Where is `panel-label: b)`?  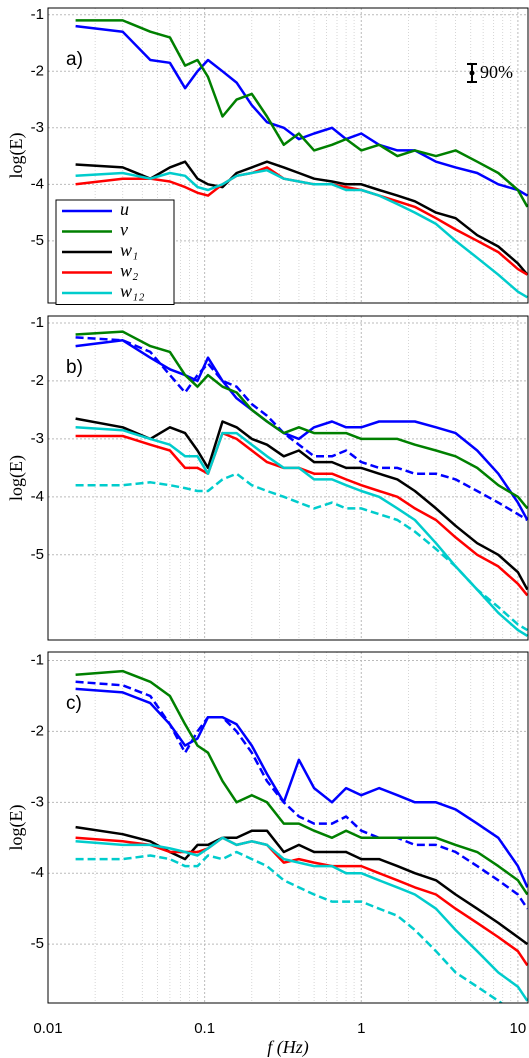
panel-label: b) is located at coordinates (74, 367).